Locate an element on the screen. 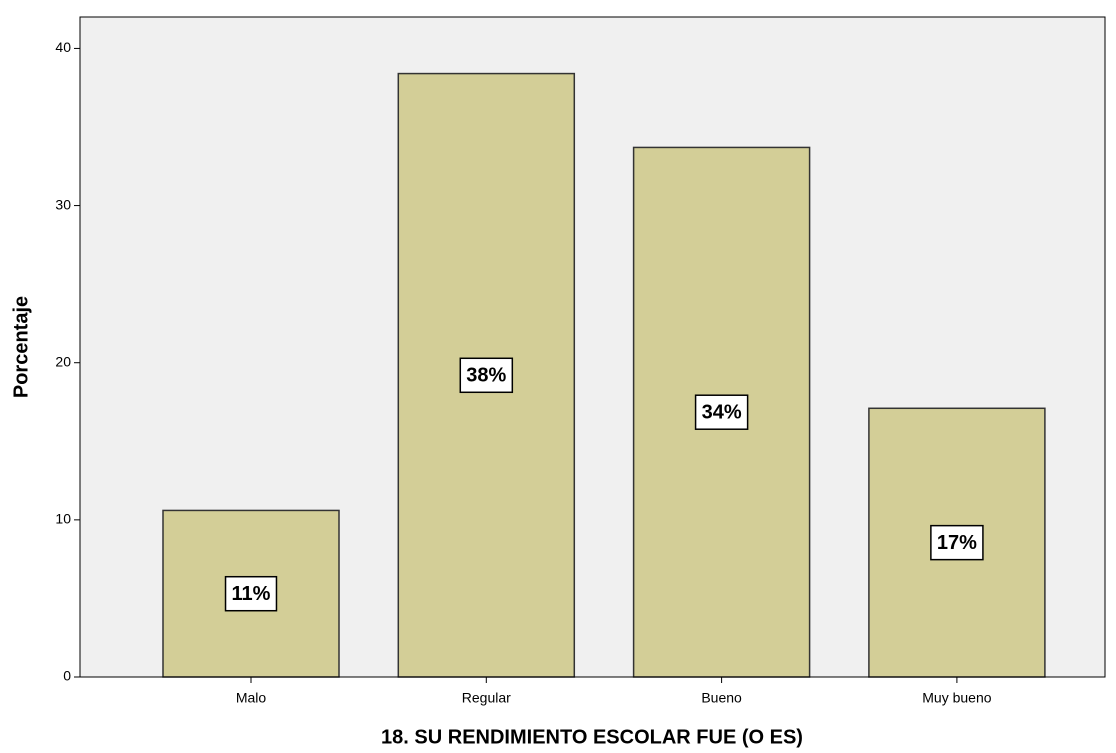  value-label: 11% is located at coordinates (251, 594).